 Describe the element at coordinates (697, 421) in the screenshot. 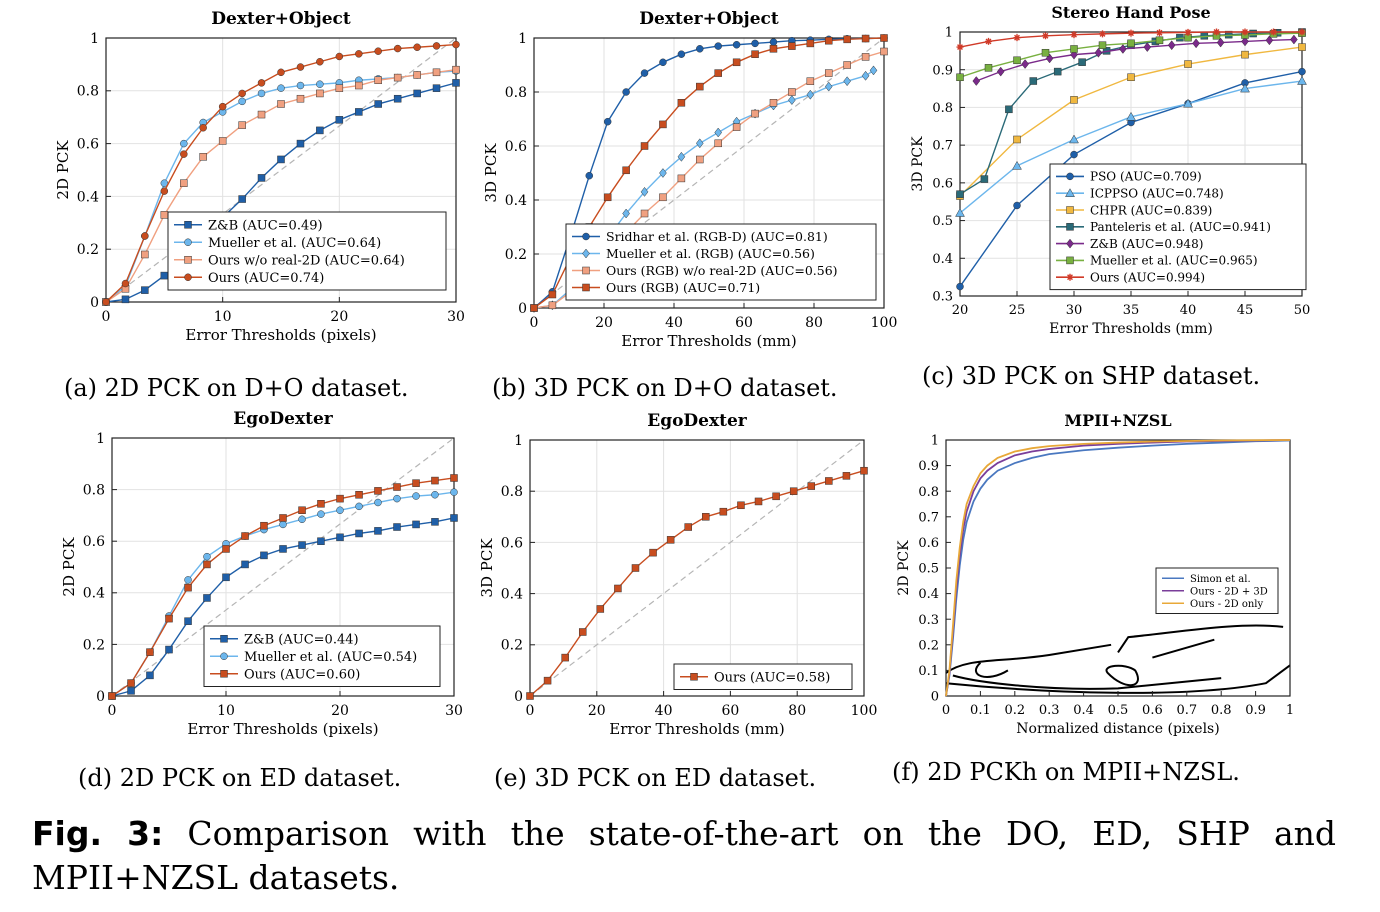

I see `chart-title: EgoDexter` at that location.